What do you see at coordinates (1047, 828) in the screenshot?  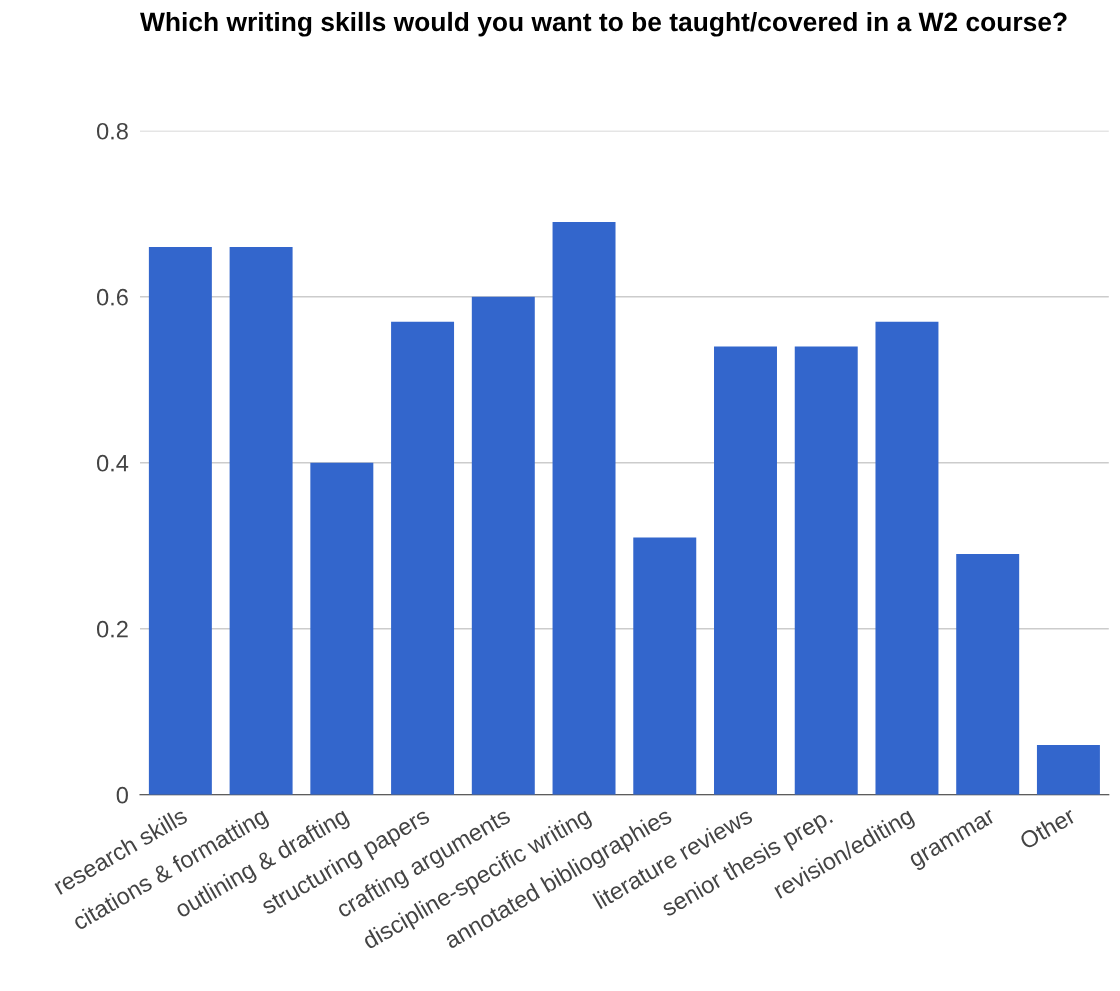 I see `x-tick-label: Other` at bounding box center [1047, 828].